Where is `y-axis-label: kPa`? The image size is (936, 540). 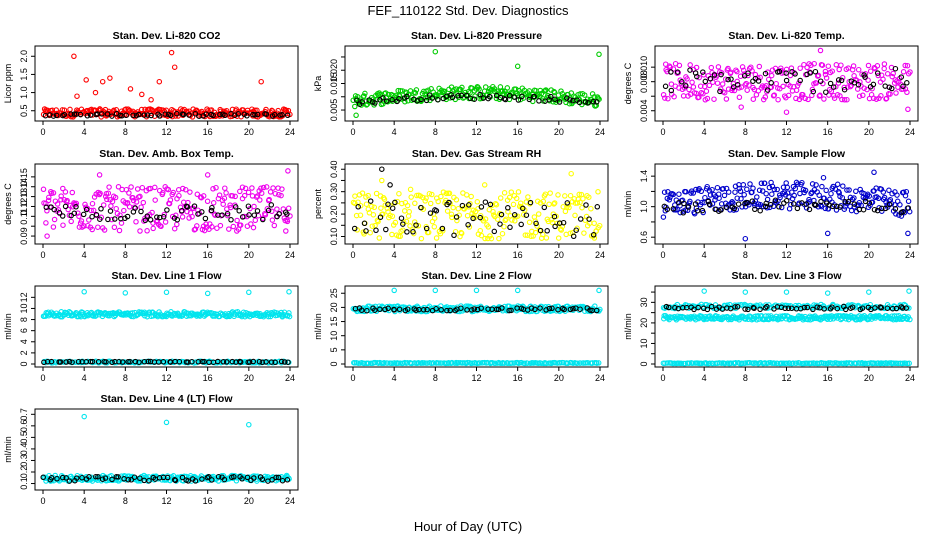
y-axis-label: kPa is located at coordinates (318, 84).